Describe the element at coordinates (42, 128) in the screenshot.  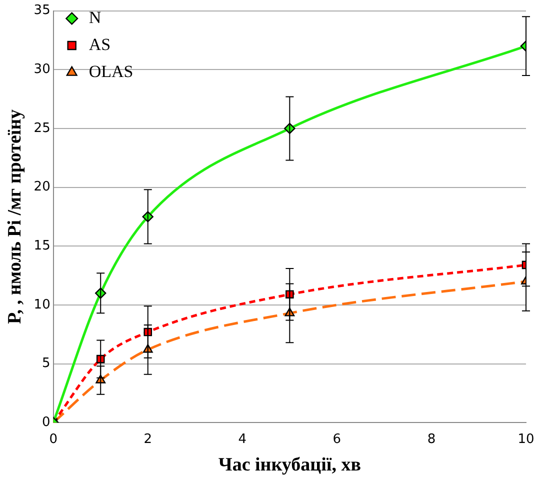
I see `y-tick-label: 25` at that location.